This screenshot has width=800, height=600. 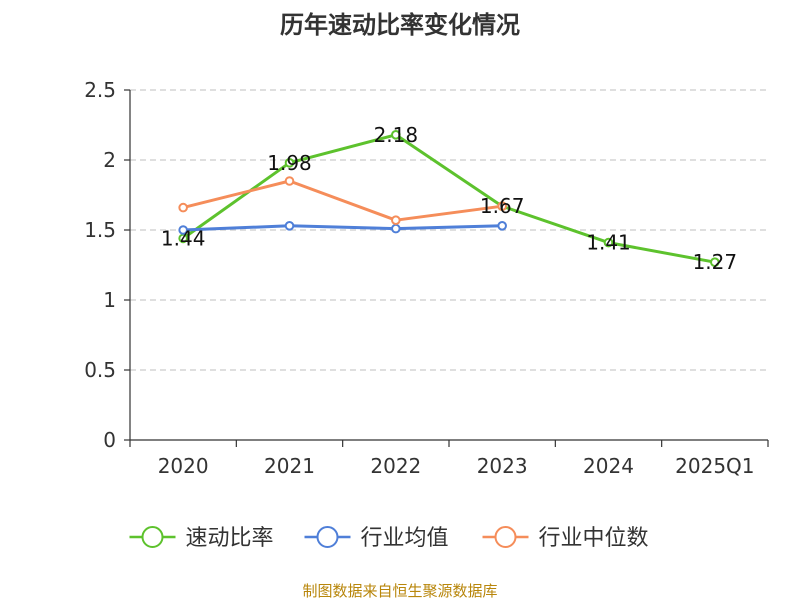 What do you see at coordinates (109, 300) in the screenshot?
I see `y-tick-label: 1` at bounding box center [109, 300].